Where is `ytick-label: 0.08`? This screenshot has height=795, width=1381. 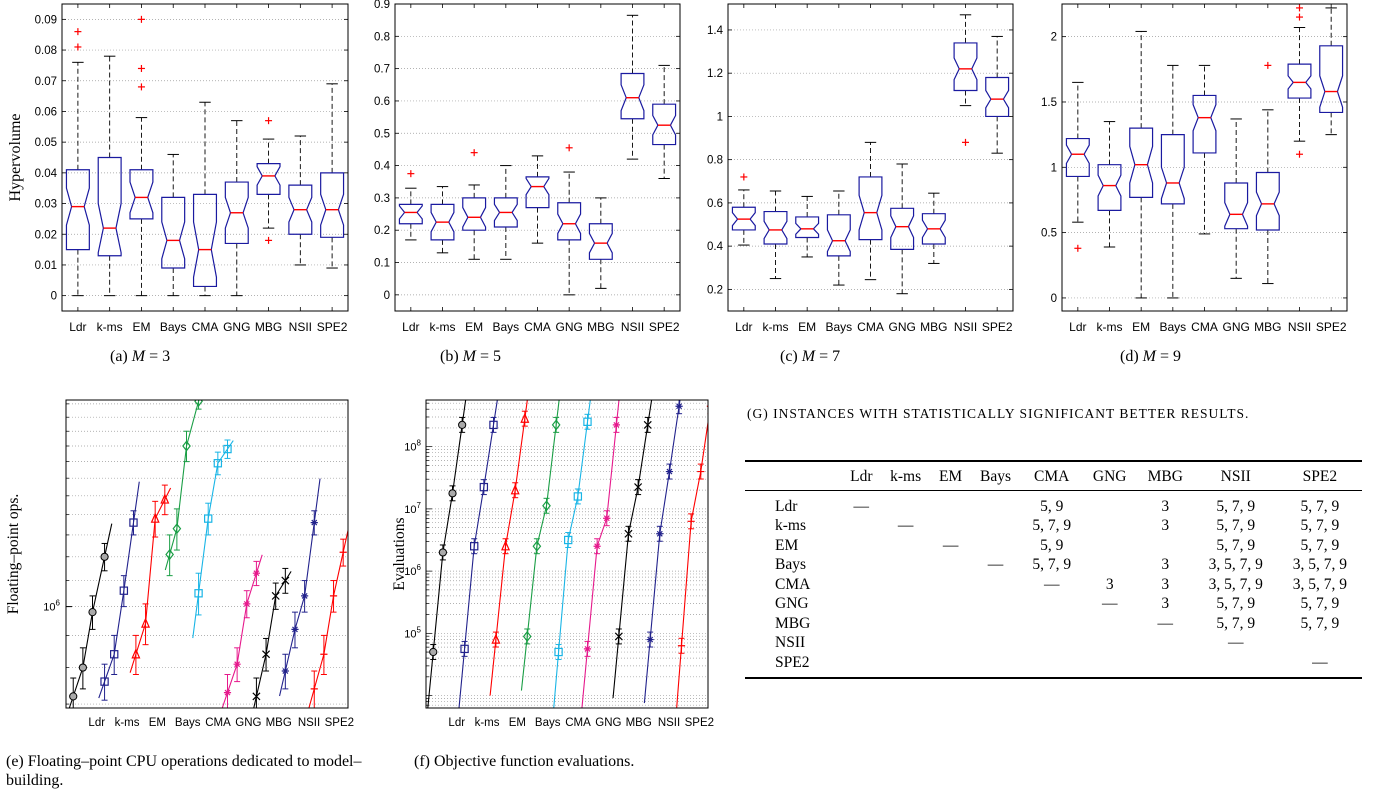 ytick-label: 0.08 is located at coordinates (46, 51).